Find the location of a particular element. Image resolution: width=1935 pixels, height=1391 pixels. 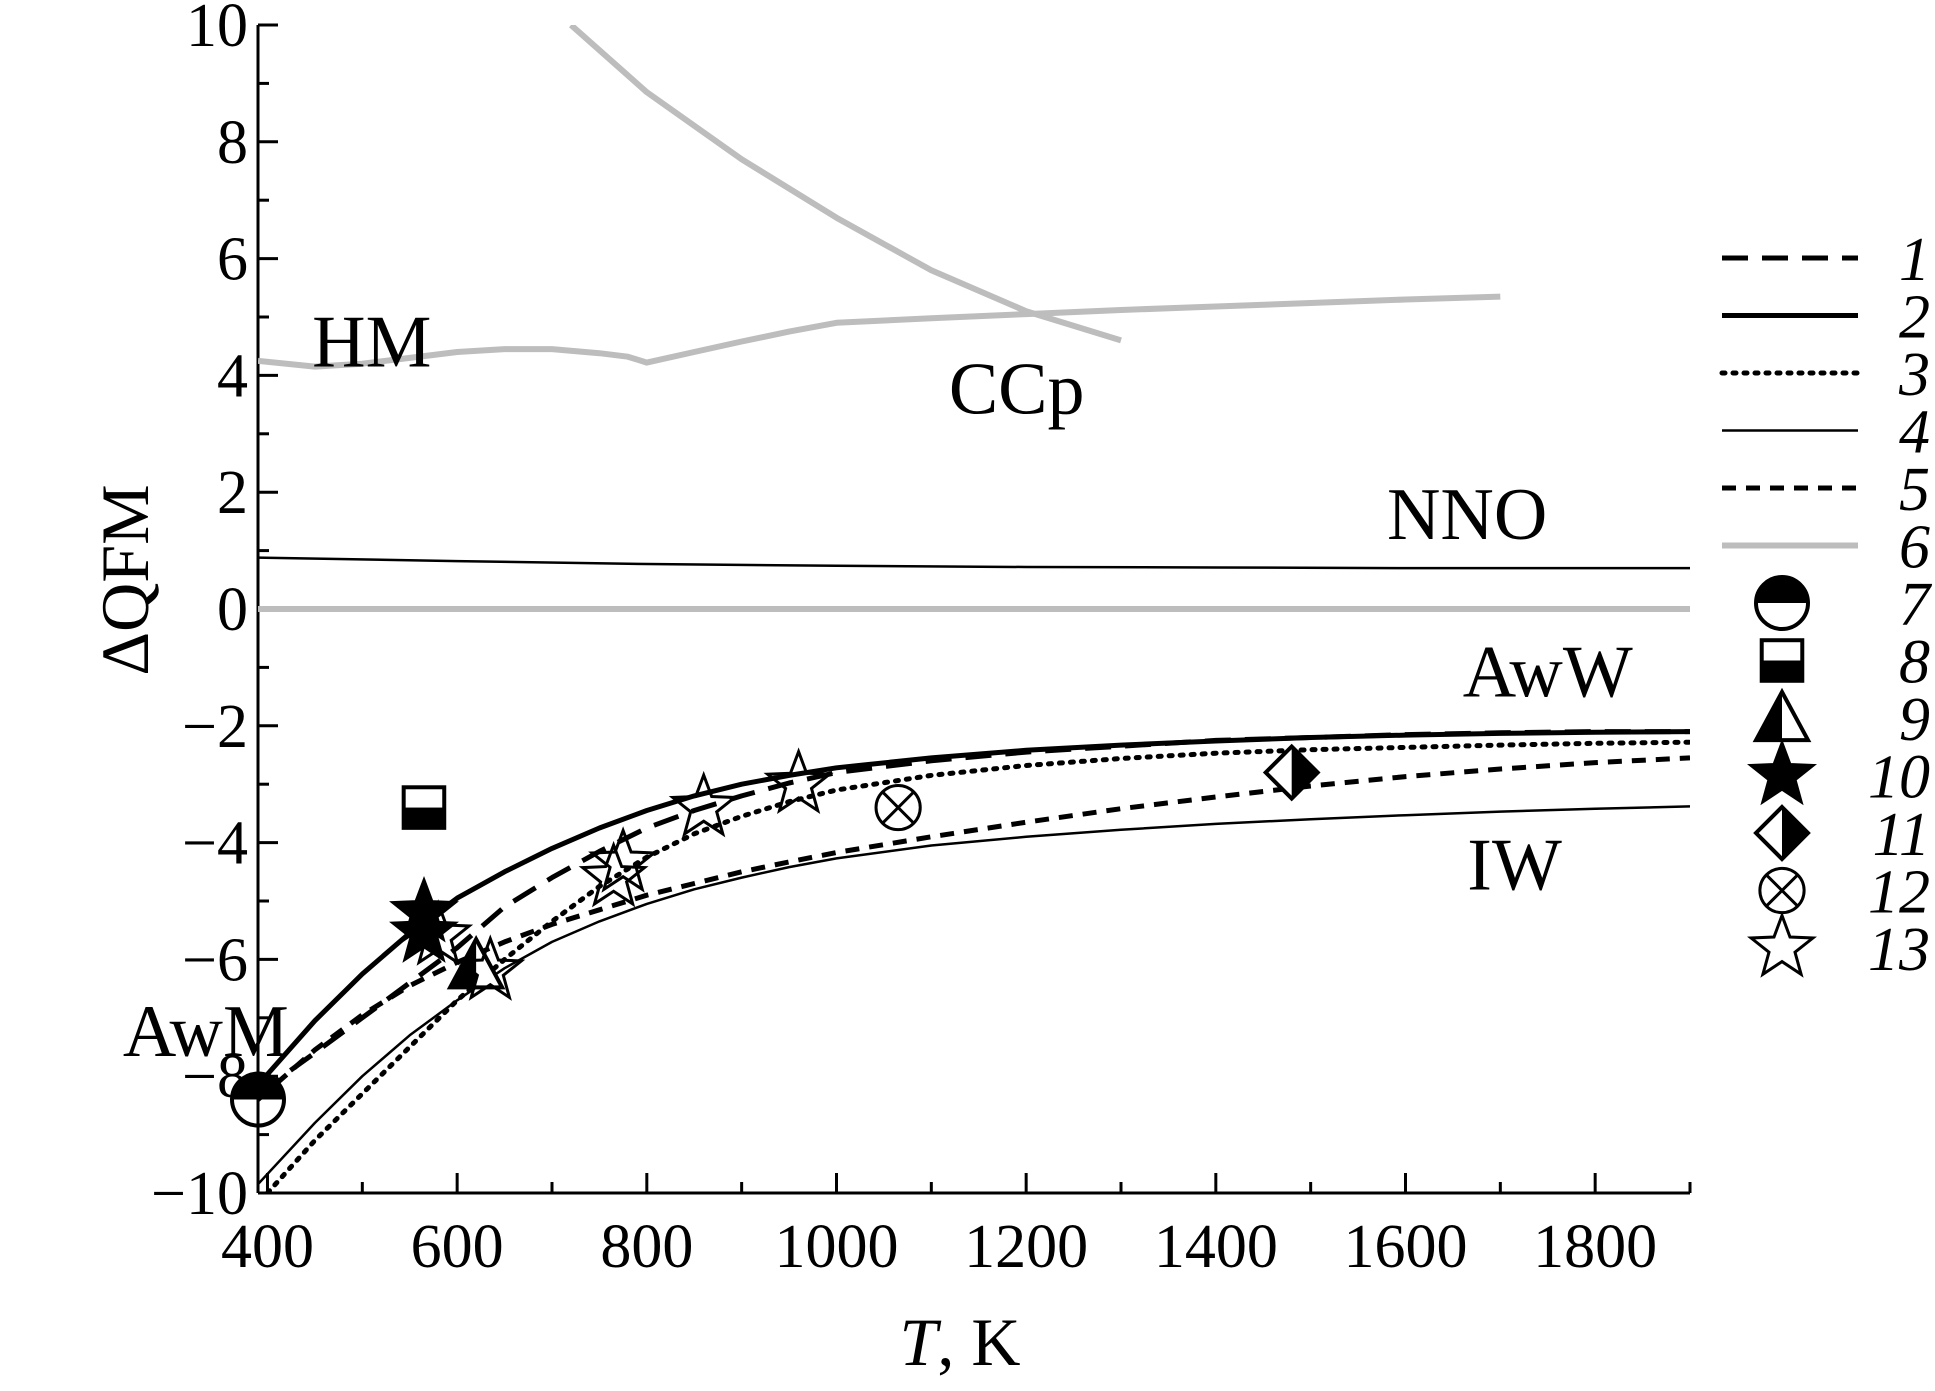

y-tick-label: −2 is located at coordinates (215, 727).